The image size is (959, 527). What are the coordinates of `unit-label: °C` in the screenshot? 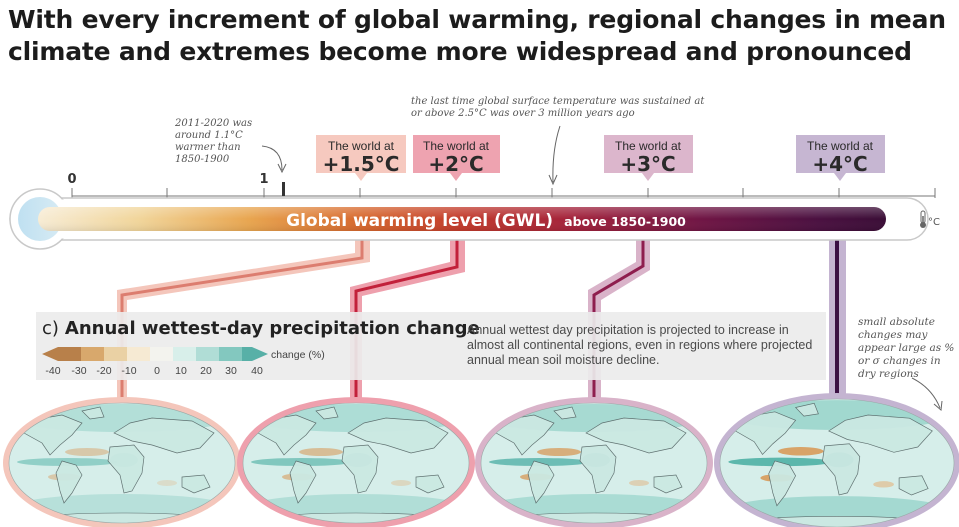 It's located at (934, 222).